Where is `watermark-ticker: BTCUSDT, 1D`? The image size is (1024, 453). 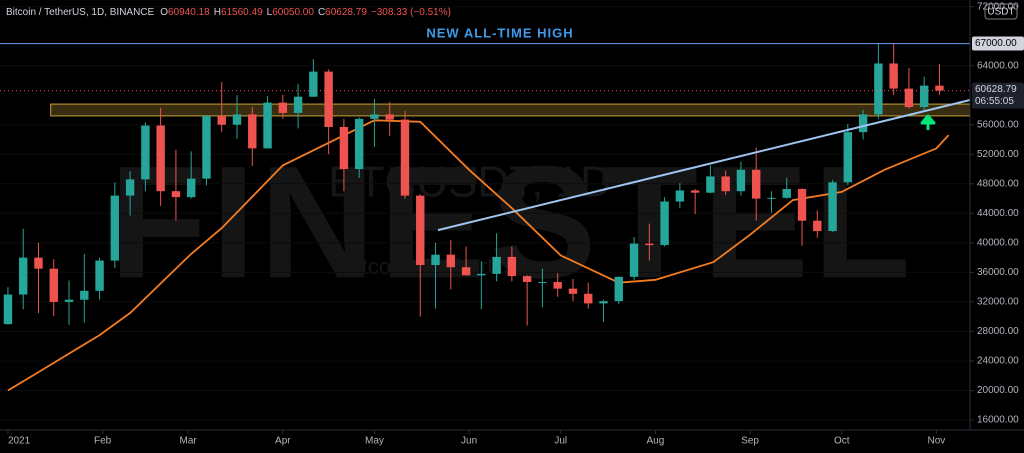 watermark-ticker: BTCUSDT, 1D is located at coordinates (470, 182).